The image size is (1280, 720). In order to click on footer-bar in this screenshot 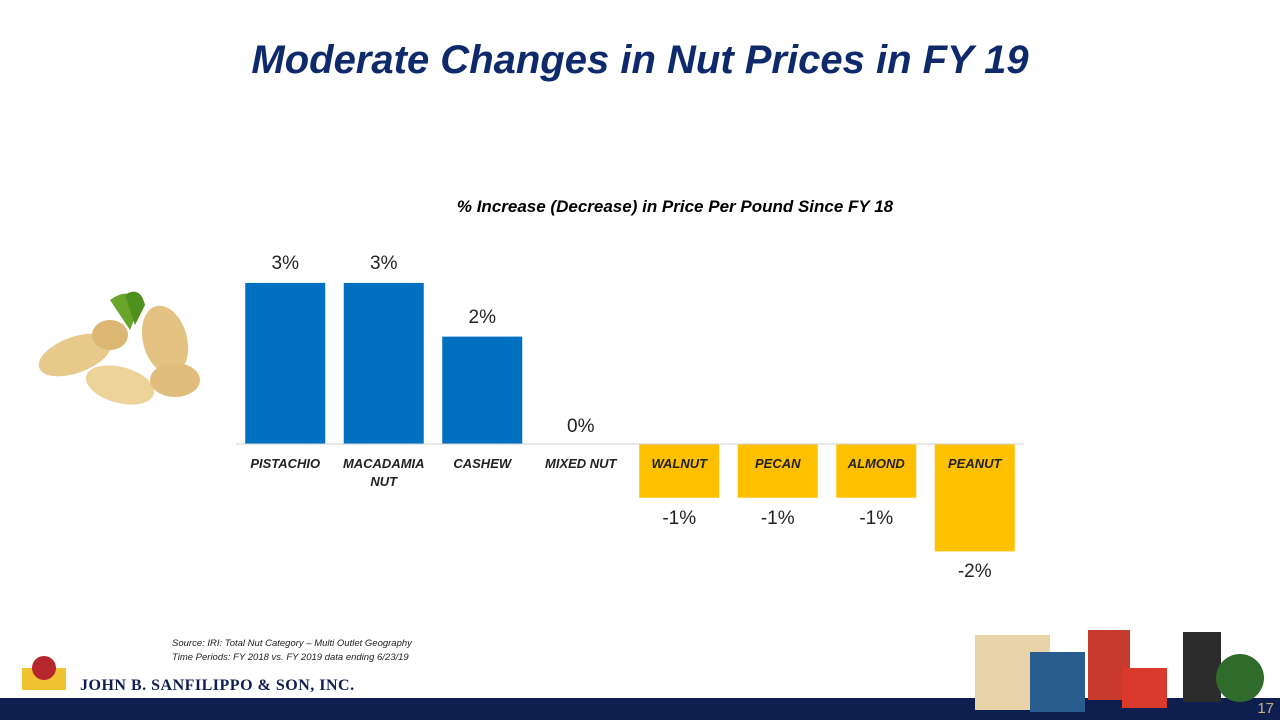, I will do `click(640, 709)`.